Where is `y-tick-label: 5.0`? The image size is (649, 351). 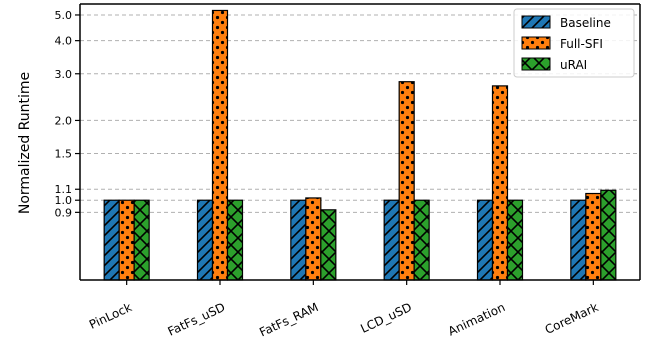 y-tick-label: 5.0 is located at coordinates (64, 15).